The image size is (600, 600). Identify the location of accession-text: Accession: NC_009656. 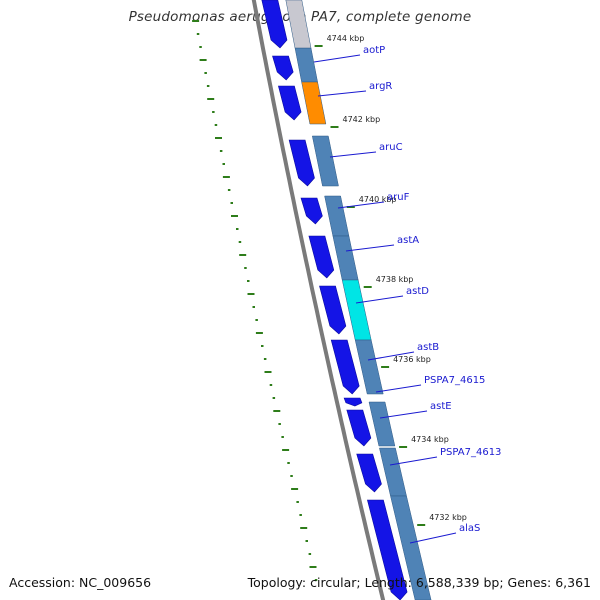
(80, 582).